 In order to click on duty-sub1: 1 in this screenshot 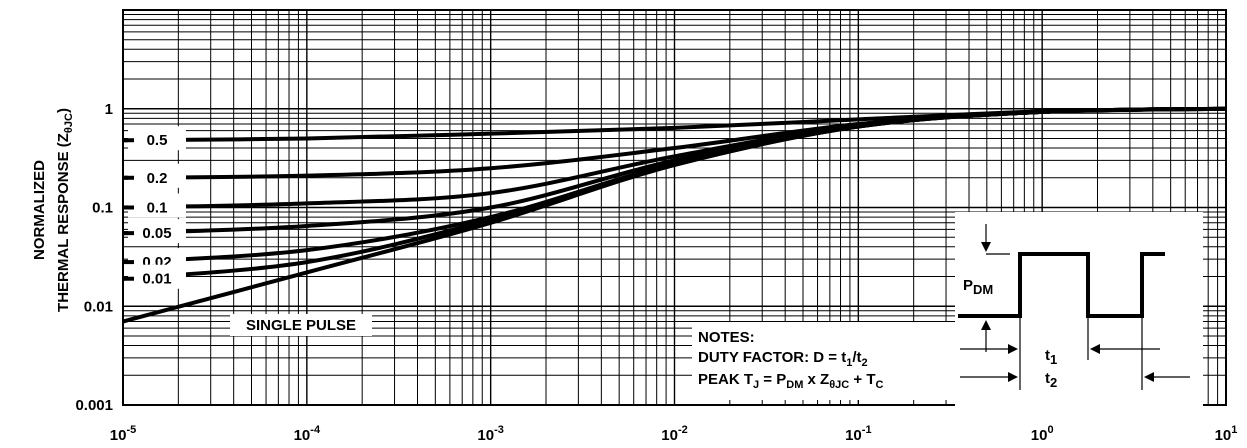, I will do `click(849, 363)`.